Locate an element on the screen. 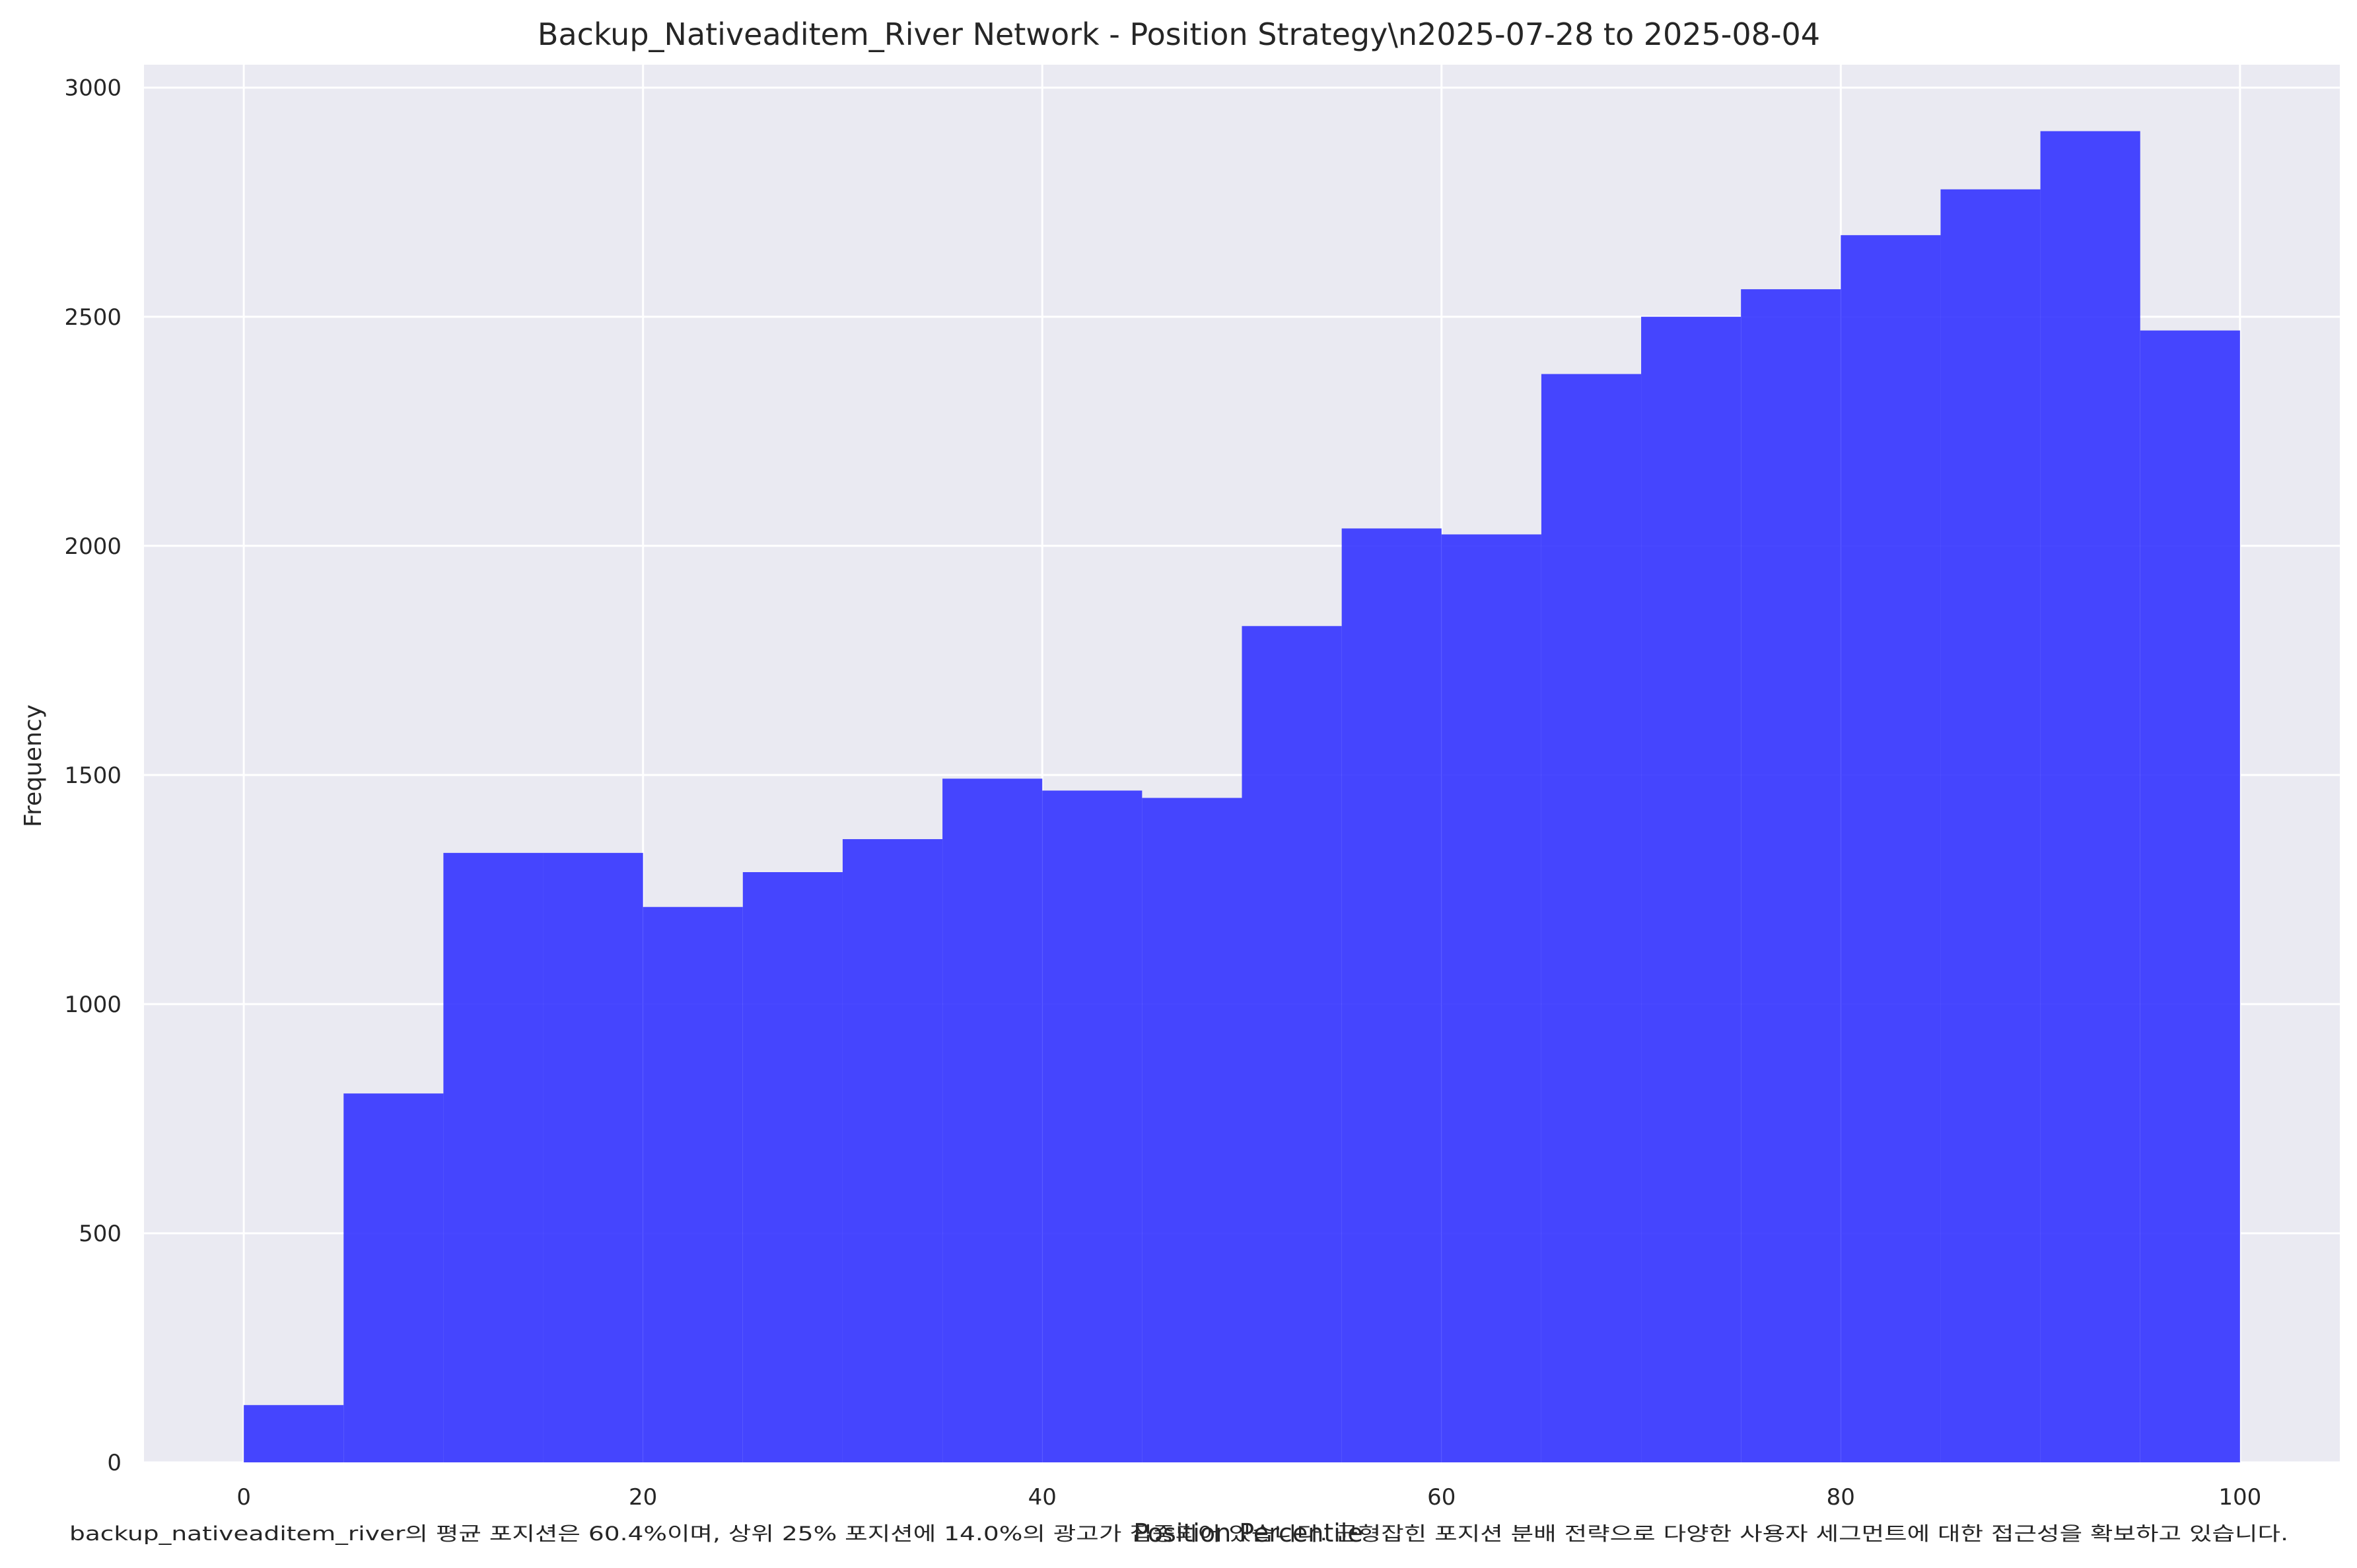  x-tick-label: 0 is located at coordinates (243, 1497).